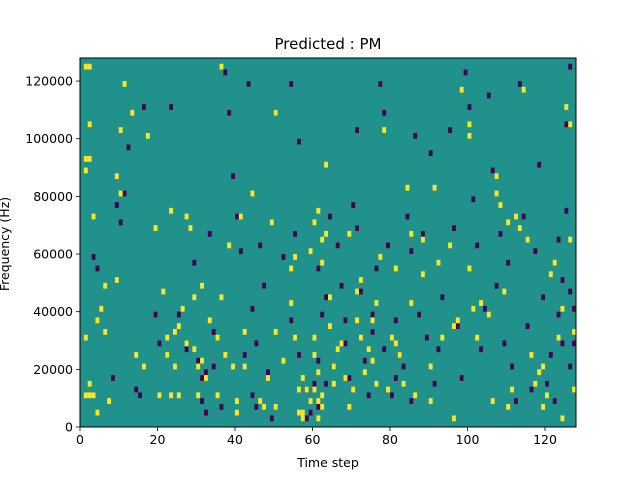 The height and width of the screenshot is (480, 640). I want to click on y-tick-label: 120000, so click(49, 81).